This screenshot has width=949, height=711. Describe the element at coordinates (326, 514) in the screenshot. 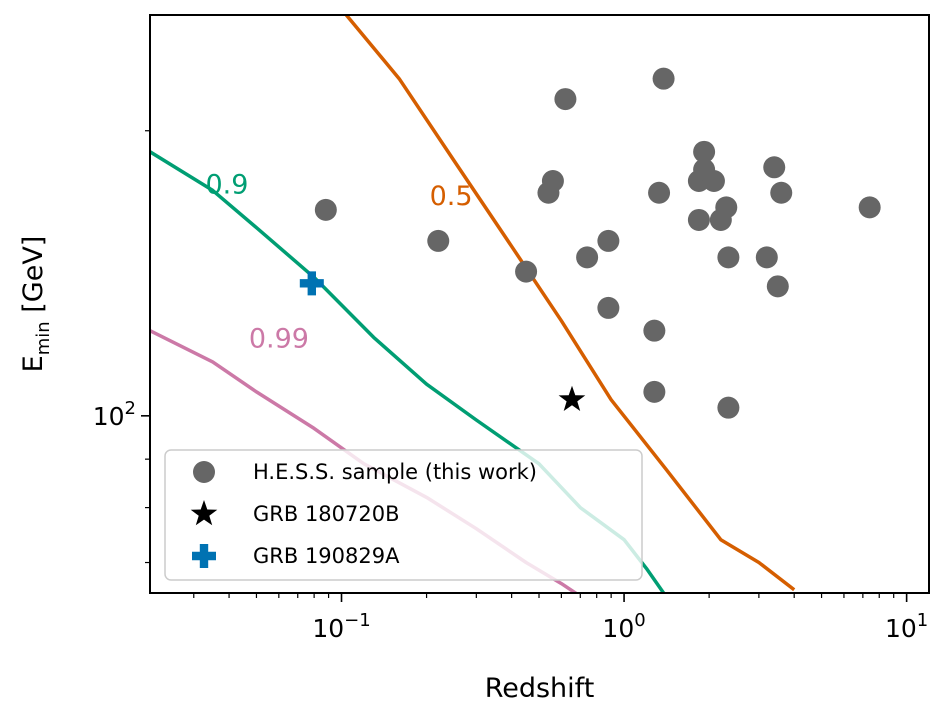

I see `legend-label: GRB 180720B` at that location.